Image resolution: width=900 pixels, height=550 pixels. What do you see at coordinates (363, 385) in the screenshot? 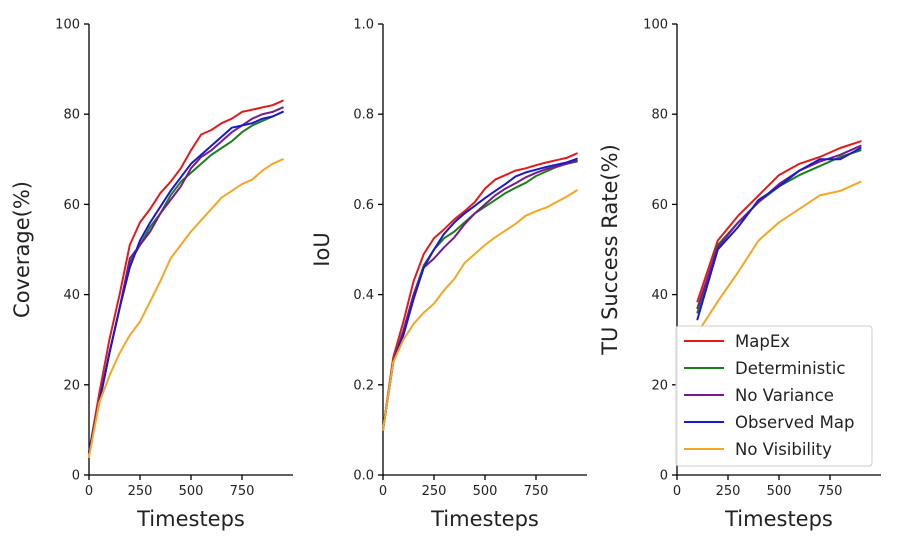
I see `y-tick-label: 0.2` at bounding box center [363, 385].